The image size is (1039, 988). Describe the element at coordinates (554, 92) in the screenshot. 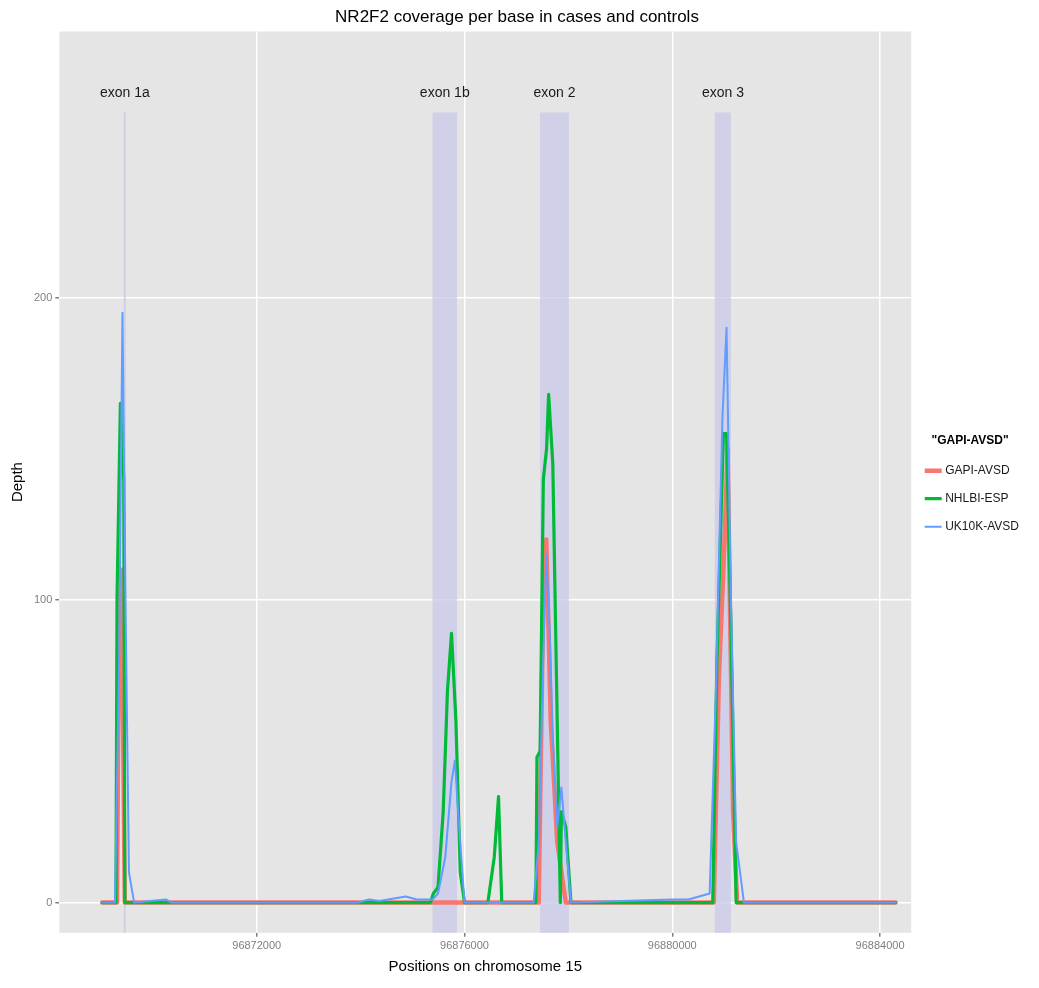

I see `band-label: exon 2` at that location.